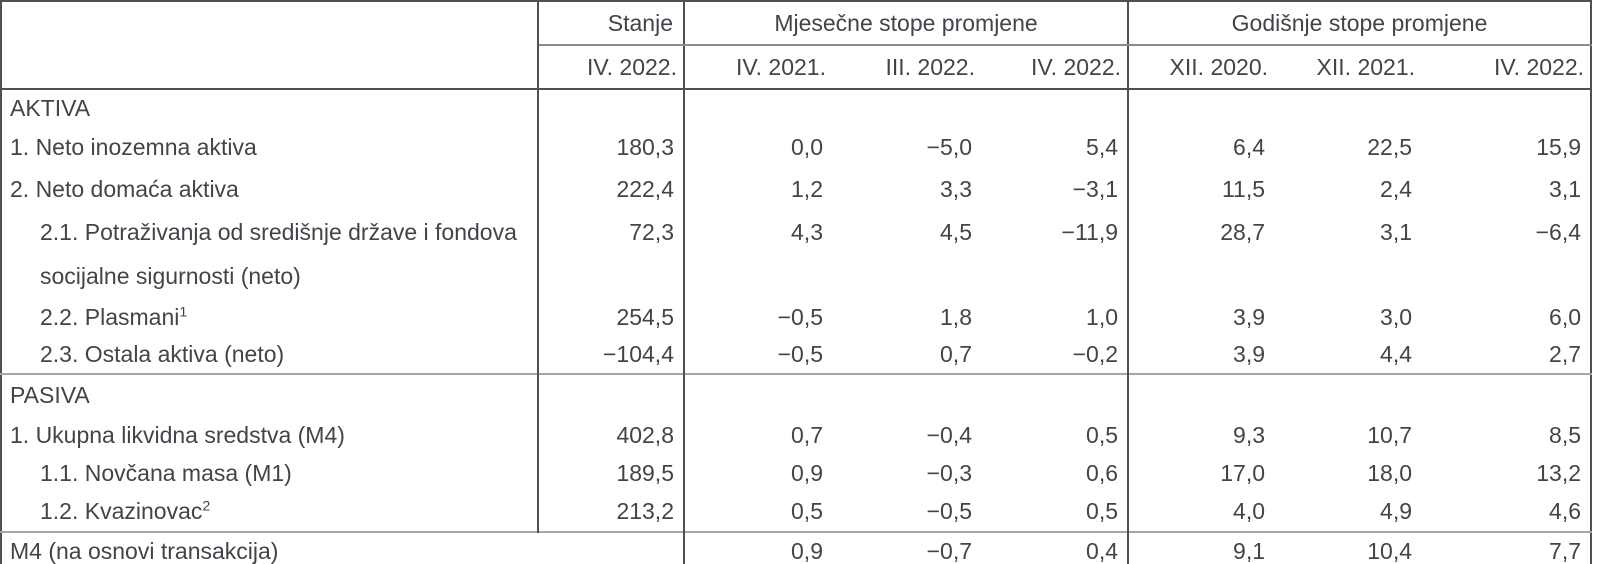 The height and width of the screenshot is (564, 1600). What do you see at coordinates (807, 147) in the screenshot?
I see `value-cell: 0,0` at bounding box center [807, 147].